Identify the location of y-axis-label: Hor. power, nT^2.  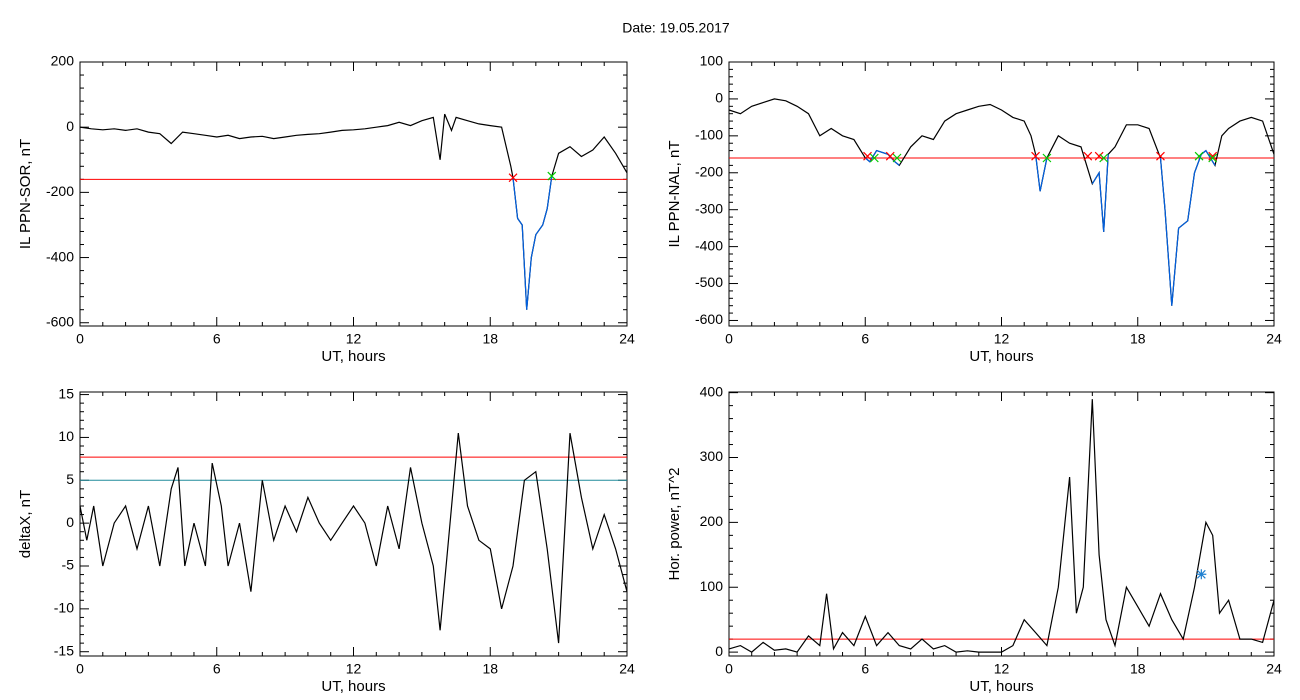
(674, 524).